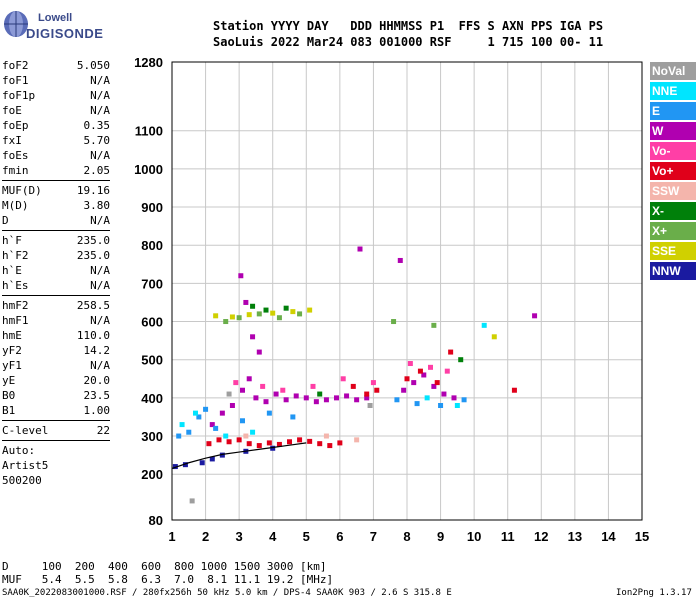  I want to click on param-value: 5.70, so click(97, 140).